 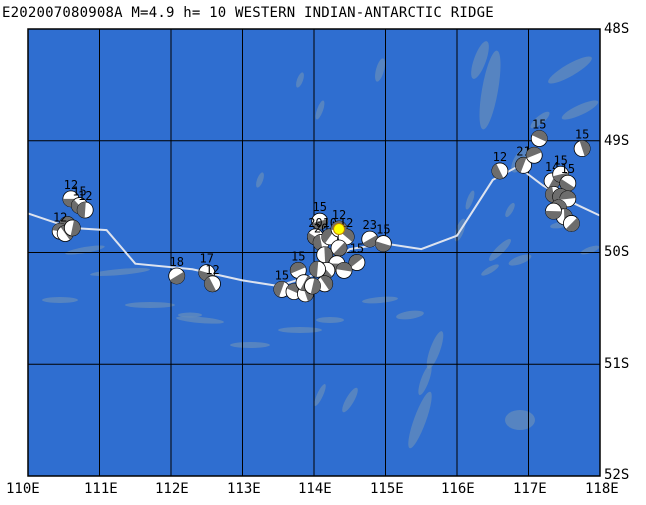 What do you see at coordinates (244, 489) in the screenshot?
I see `lon-label-113e: 113E` at bounding box center [244, 489].